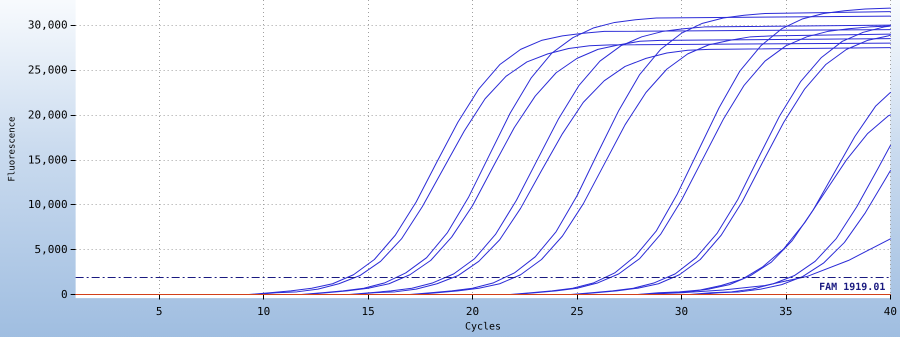 Image resolution: width=900 pixels, height=337 pixels. What do you see at coordinates (48, 70) in the screenshot?
I see `y-tick-label: 25,000` at bounding box center [48, 70].